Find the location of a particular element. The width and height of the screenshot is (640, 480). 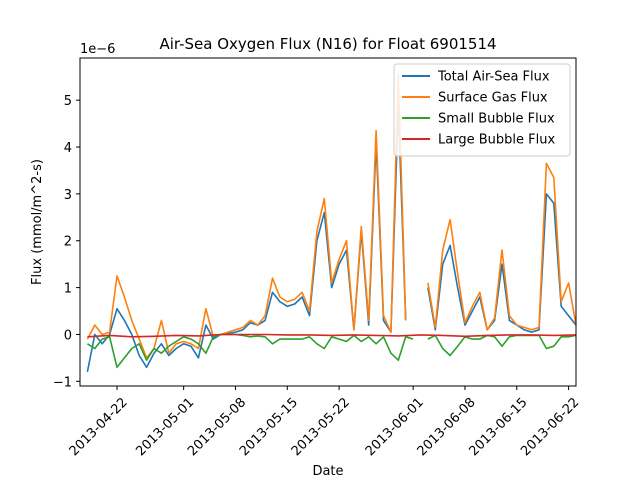

legend-item: Surface Gas Flux is located at coordinates (475, 98).